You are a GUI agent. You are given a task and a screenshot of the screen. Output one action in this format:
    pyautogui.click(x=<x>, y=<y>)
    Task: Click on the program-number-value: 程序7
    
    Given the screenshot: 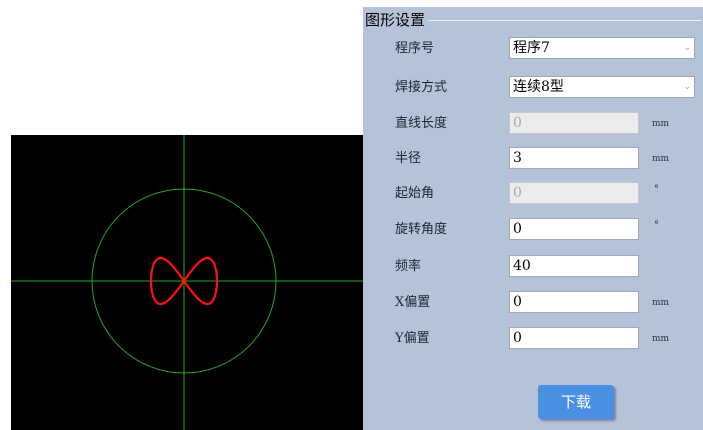 What is the action you would take?
    pyautogui.click(x=531, y=48)
    